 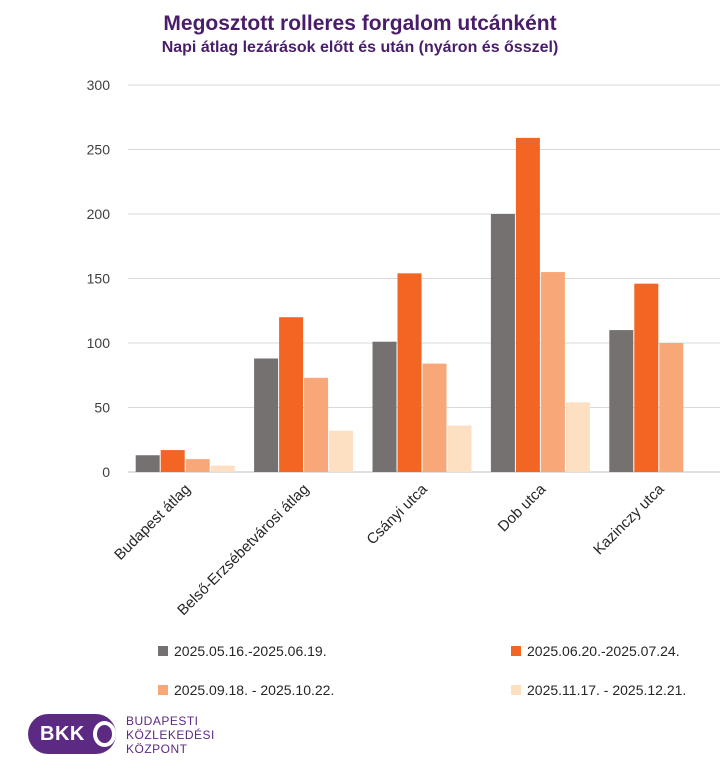 I want to click on legend-item-2: 2025.06.20.-2025.07.24., so click(x=595, y=651).